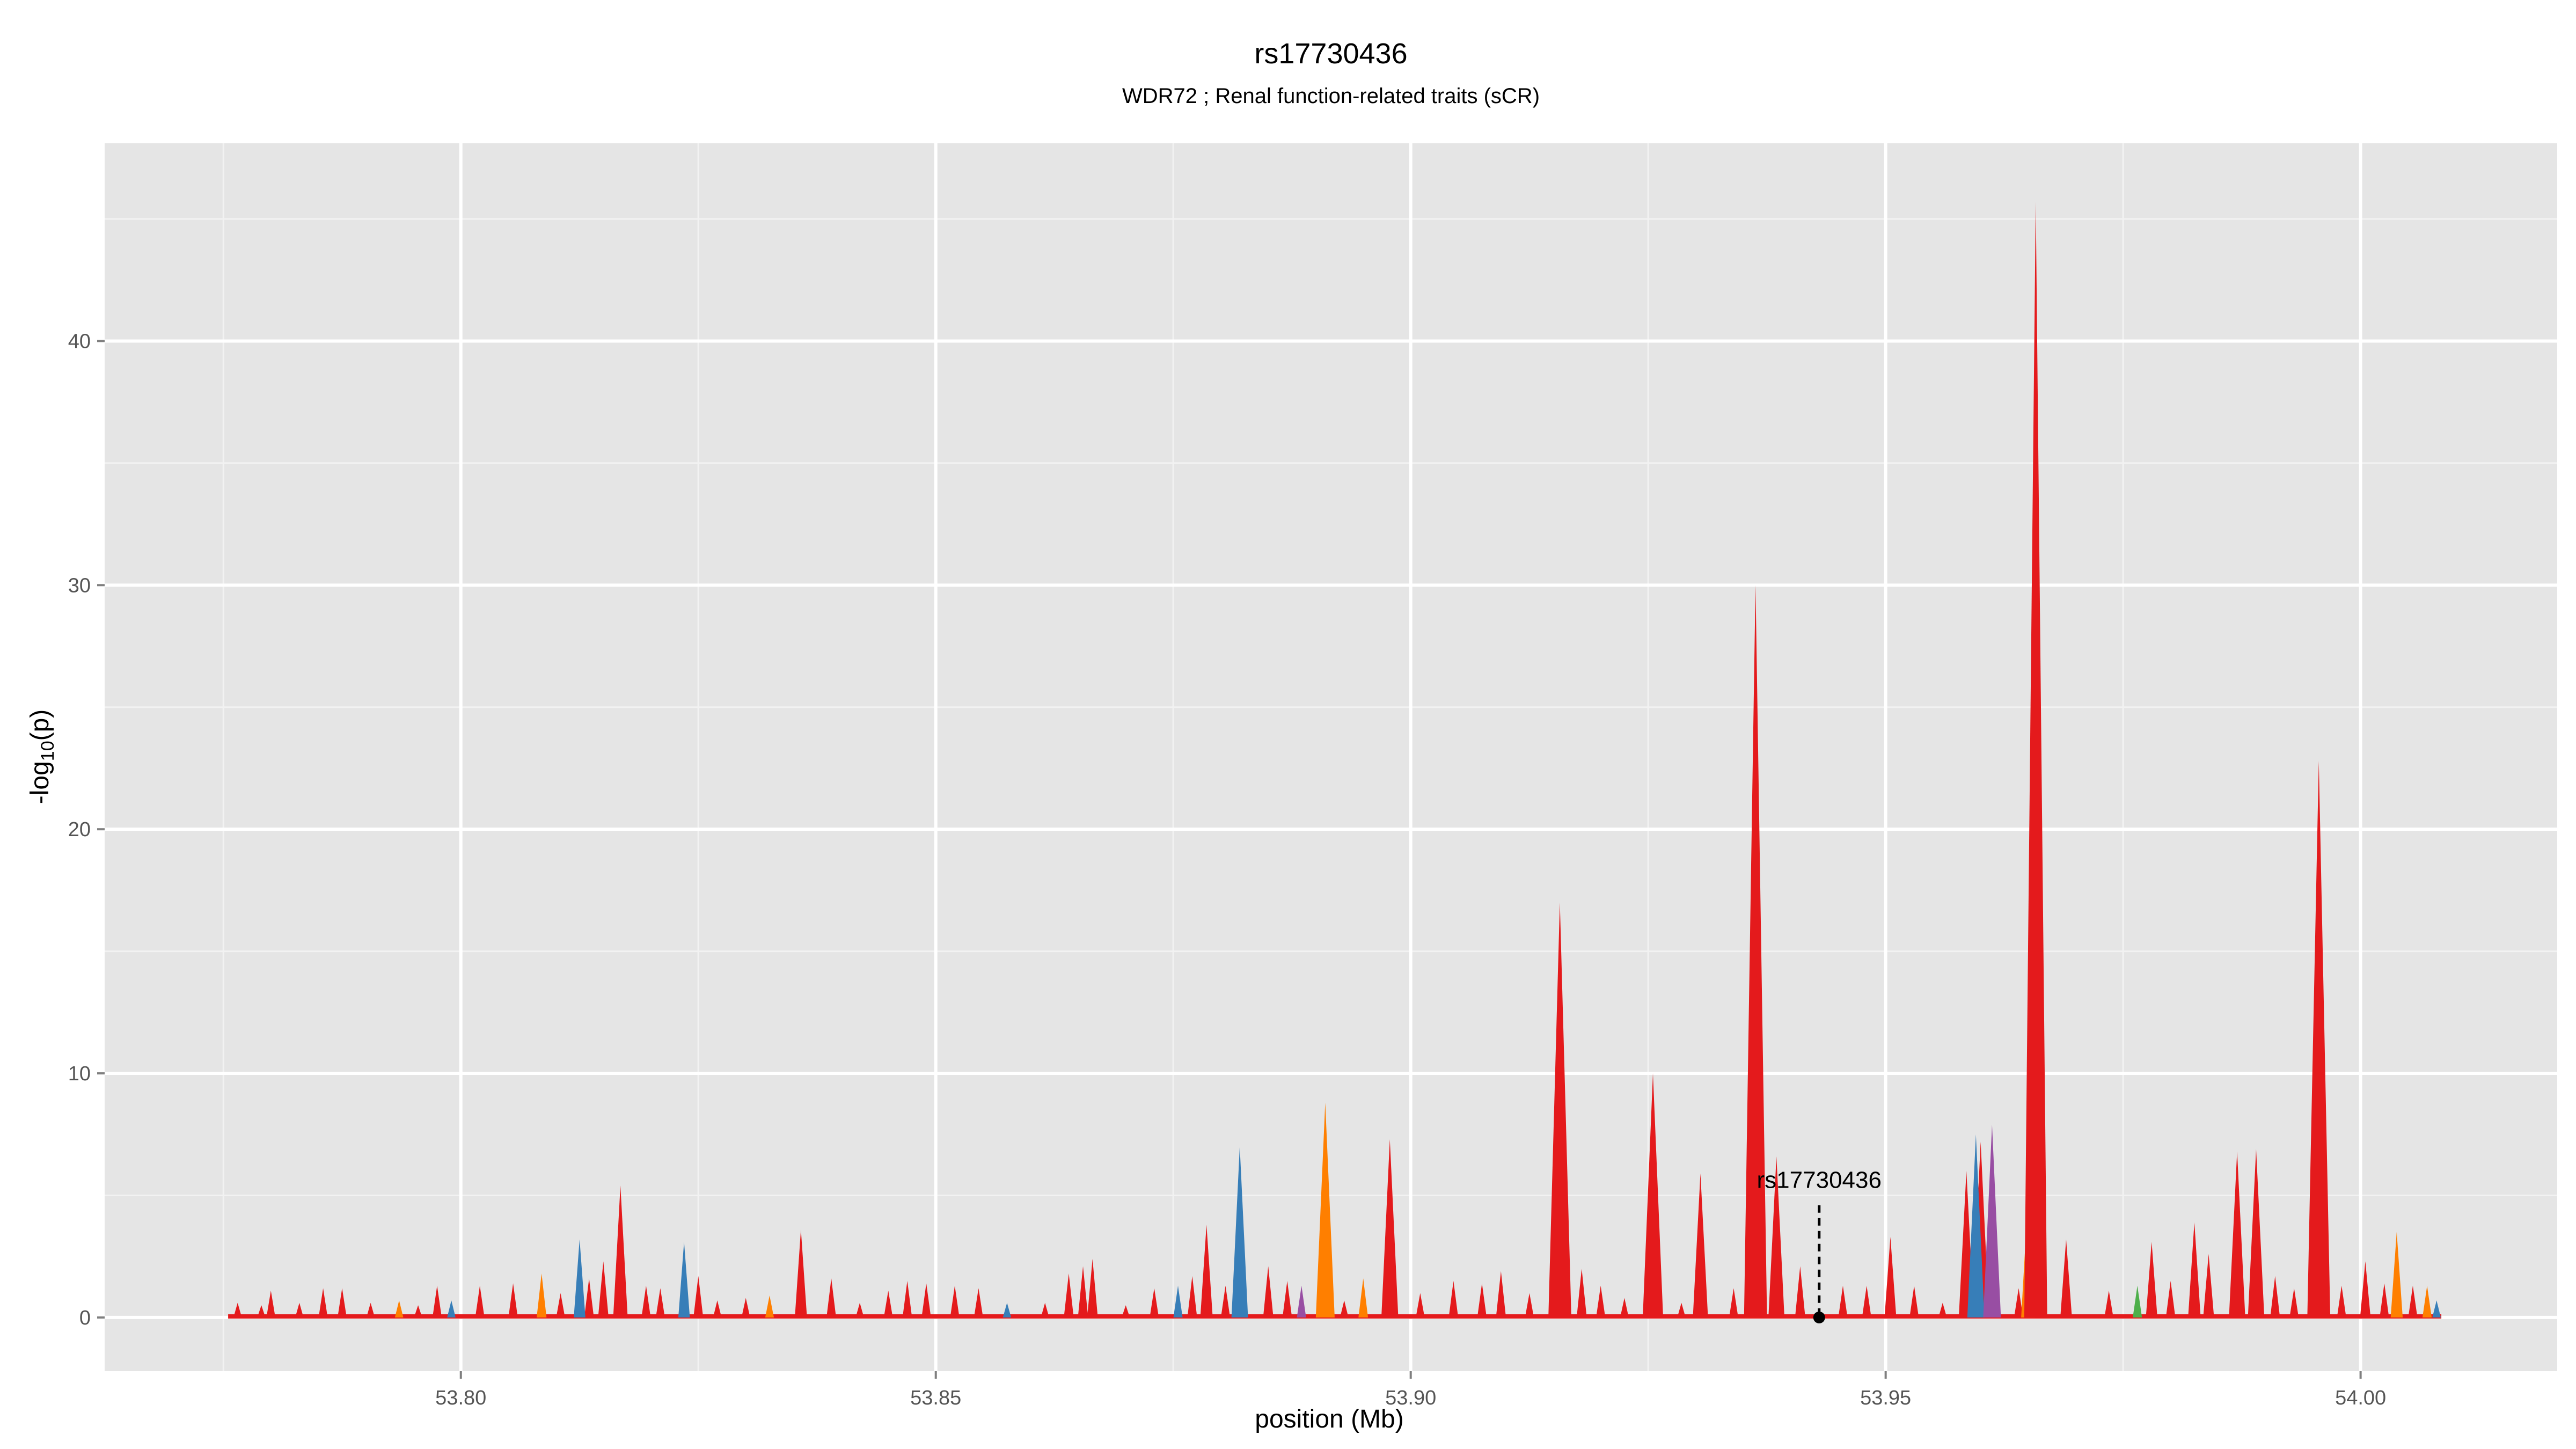 Image resolution: width=2576 pixels, height=1449 pixels. I want to click on x-tick-label-4: 54.00, so click(2360, 1398).